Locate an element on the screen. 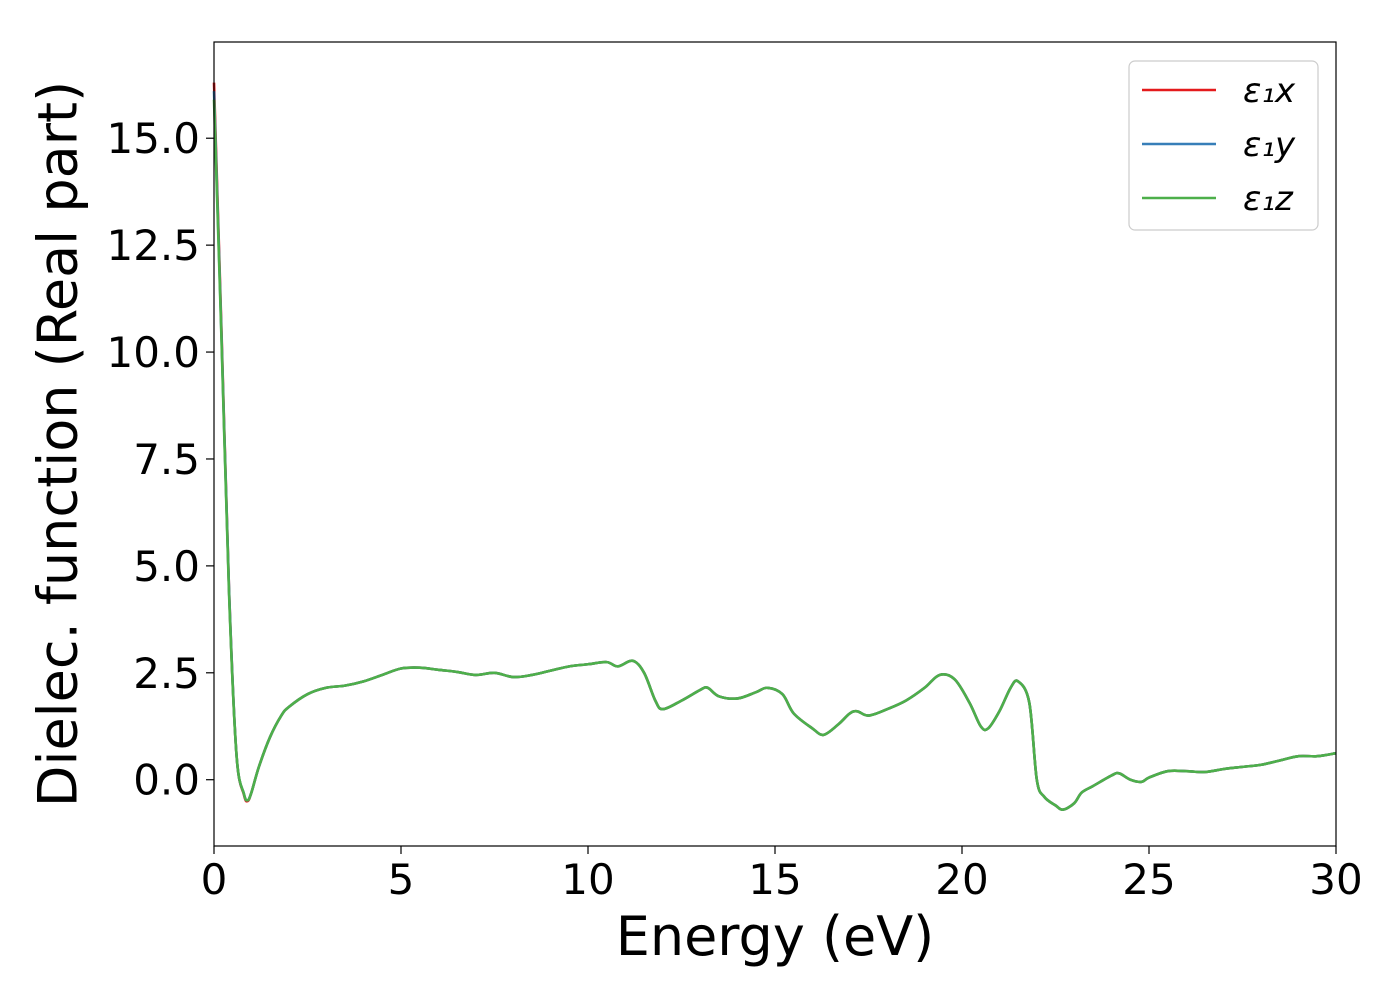 Image resolution: width=1400 pixels, height=1000 pixels. x-tick-label: 5 is located at coordinates (401, 879).